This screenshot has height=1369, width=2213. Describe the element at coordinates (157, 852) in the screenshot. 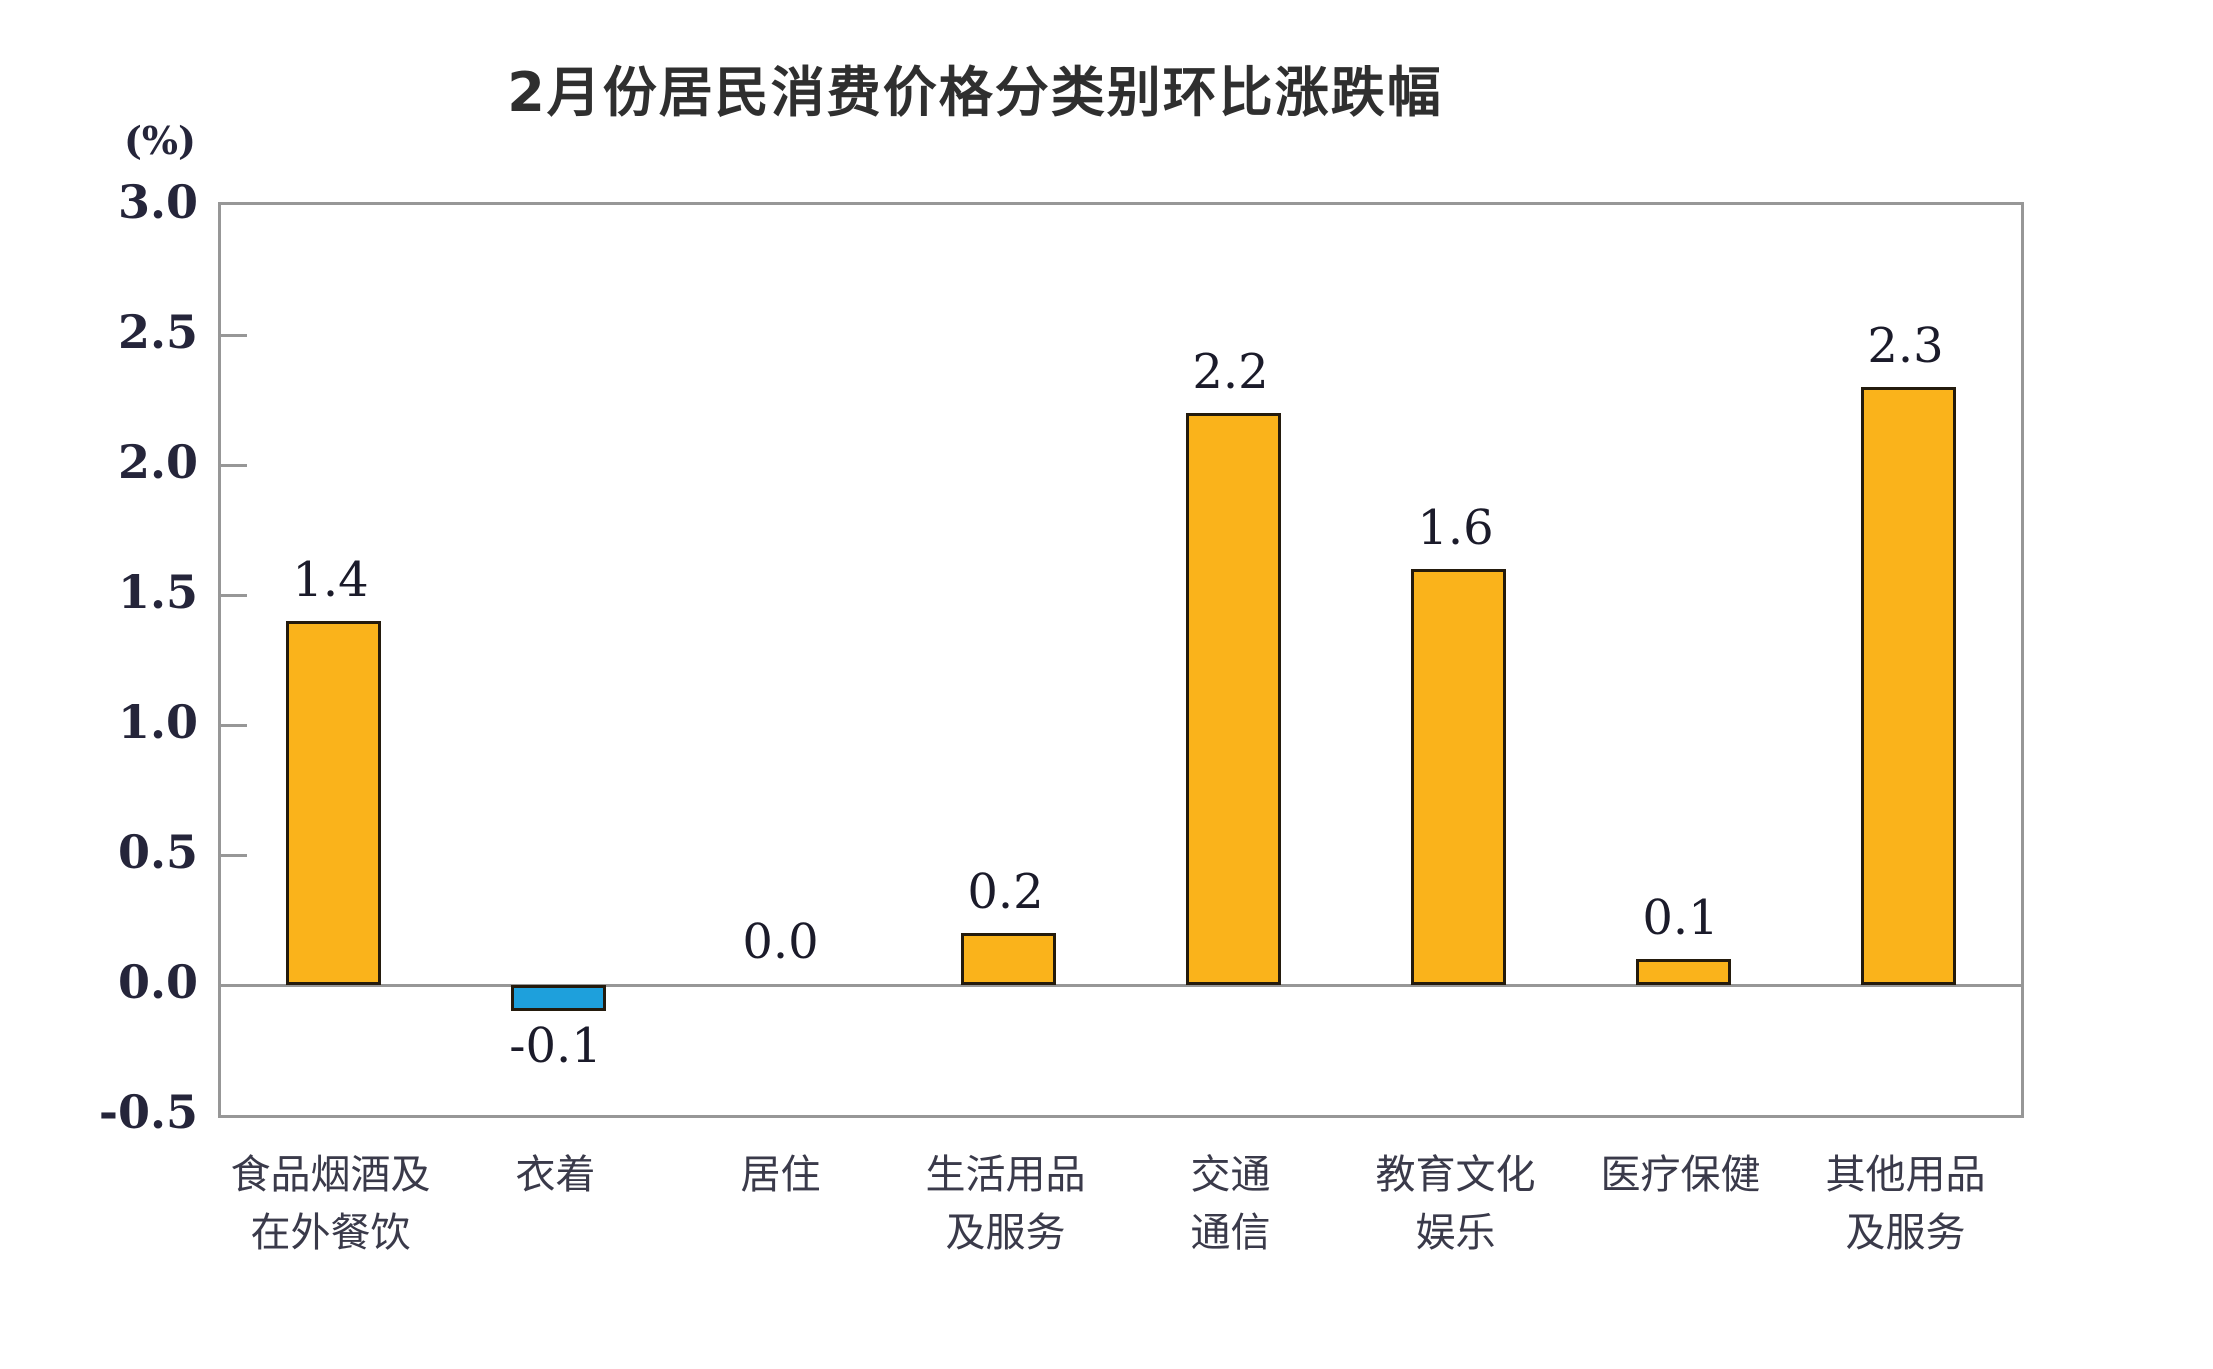

I see `y-tick-label: 0.5` at that location.